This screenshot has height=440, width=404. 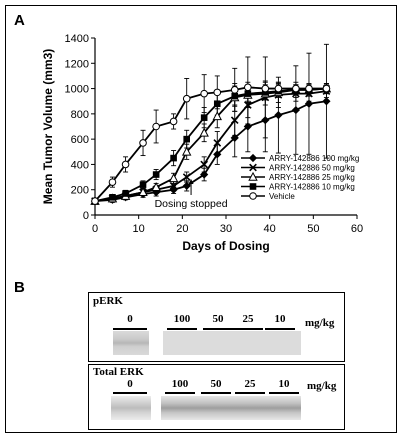 What do you see at coordinates (218, 319) in the screenshot?
I see `perk-lane-50: 50` at bounding box center [218, 319].